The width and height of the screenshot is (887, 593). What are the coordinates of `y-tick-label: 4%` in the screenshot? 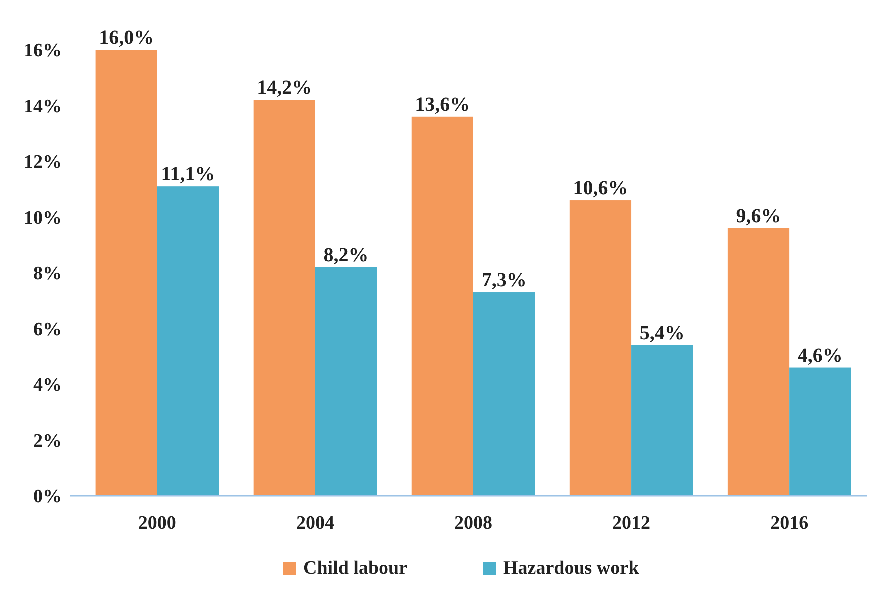 It's located at (48, 385).